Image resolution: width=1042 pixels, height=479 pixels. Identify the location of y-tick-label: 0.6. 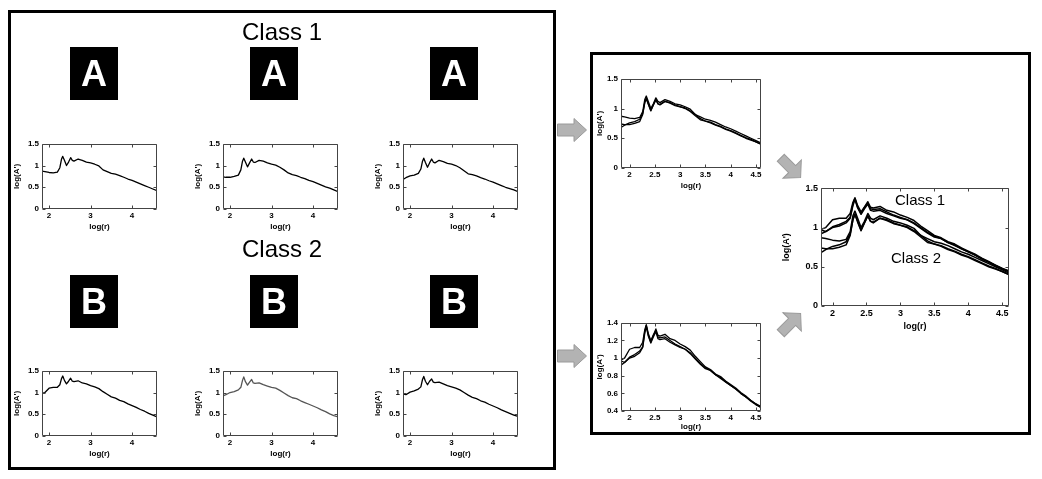
(612, 393).